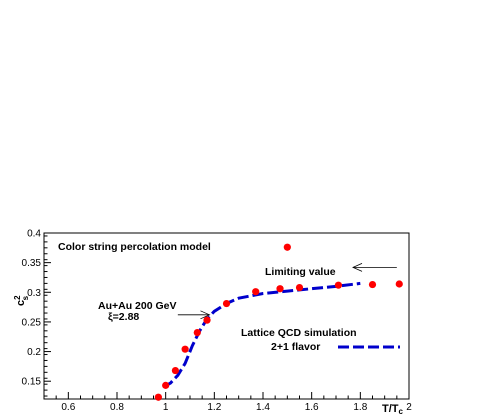  I want to click on lattice-qcd-line, so click(261, 335).